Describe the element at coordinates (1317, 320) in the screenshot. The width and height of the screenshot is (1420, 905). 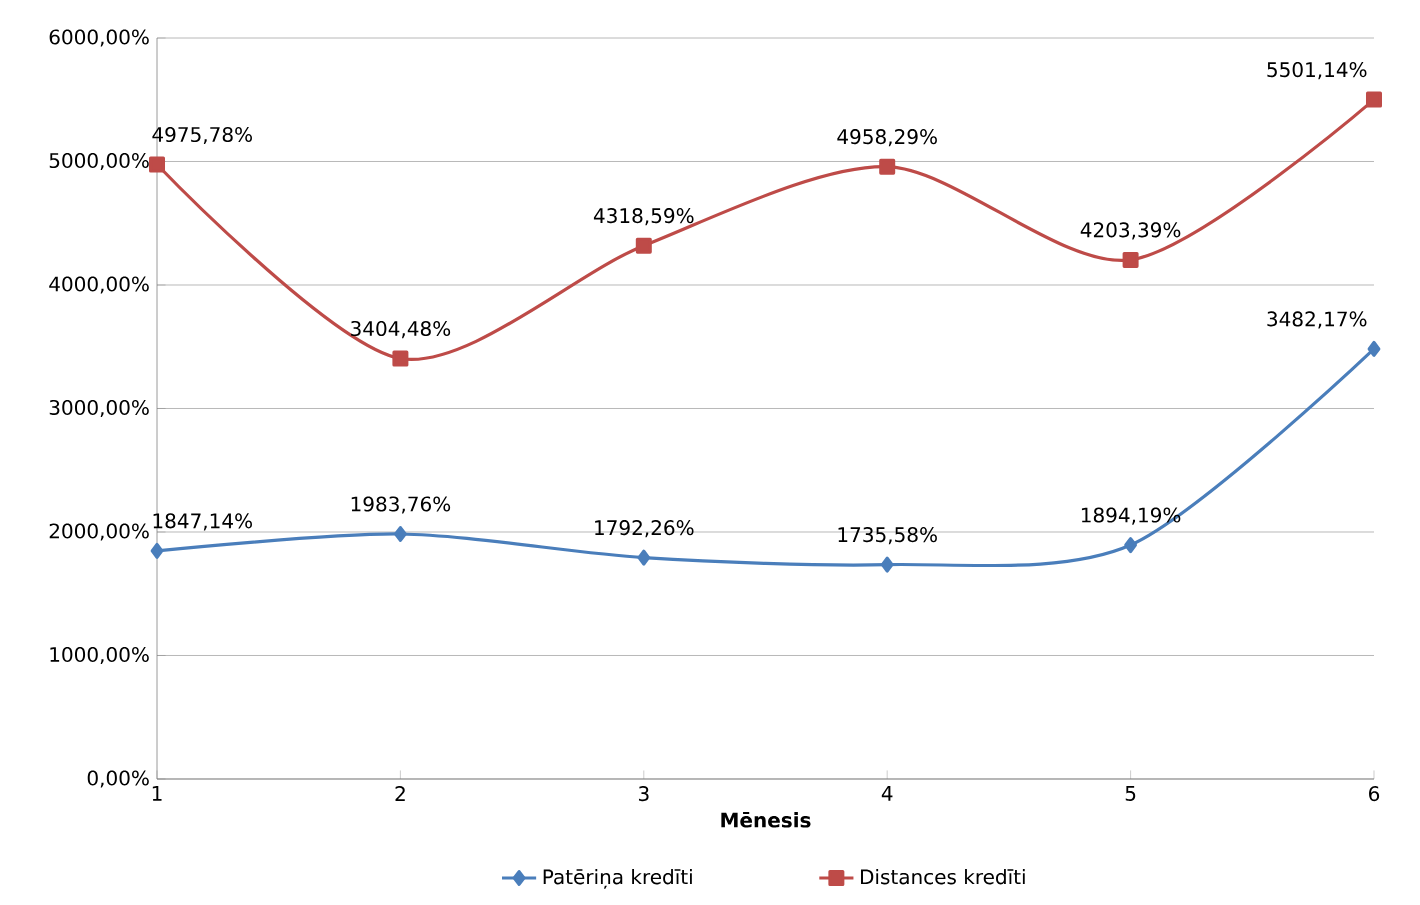
I see `data-label: 3482,17%` at that location.